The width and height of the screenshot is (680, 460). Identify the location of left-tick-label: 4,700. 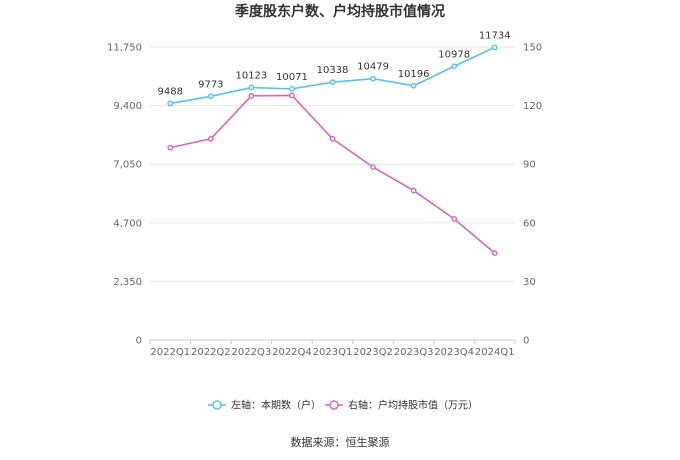
(127, 223).